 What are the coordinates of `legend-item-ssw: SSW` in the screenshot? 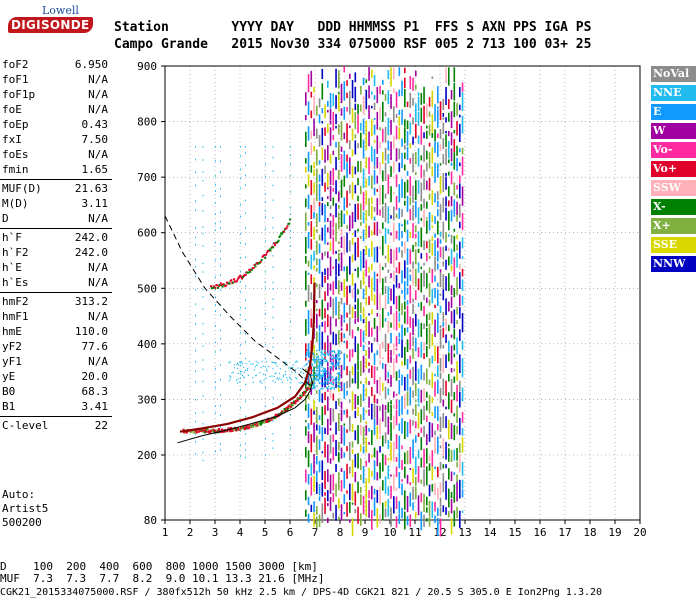 It's located at (673, 188).